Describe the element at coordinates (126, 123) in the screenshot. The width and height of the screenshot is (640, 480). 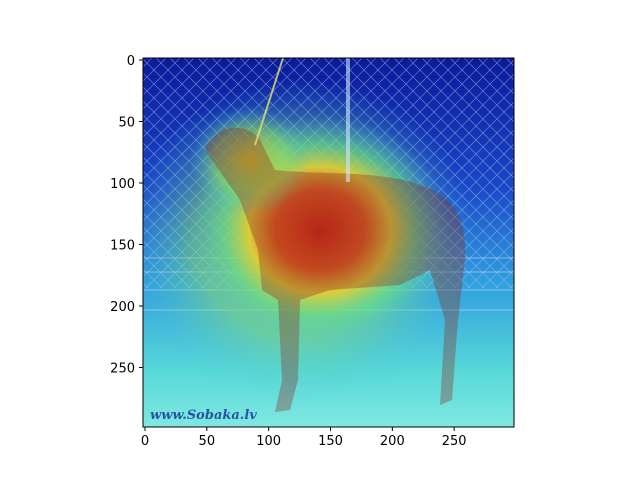
I see `y-tick-label: 50` at that location.